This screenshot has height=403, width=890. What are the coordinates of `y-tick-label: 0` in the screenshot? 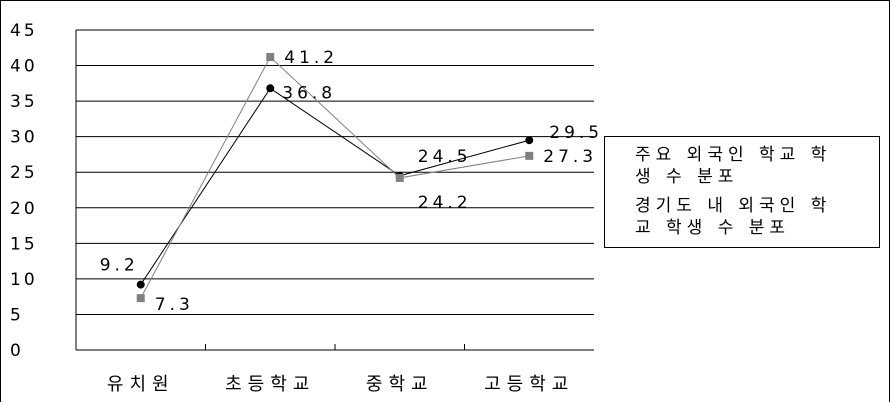 It's located at (17, 351).